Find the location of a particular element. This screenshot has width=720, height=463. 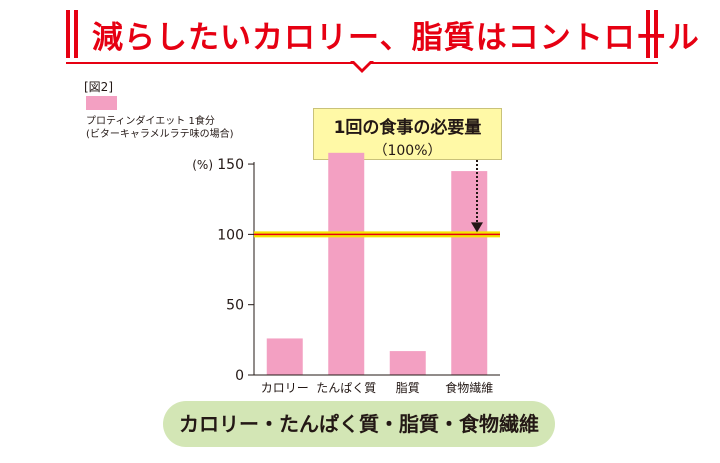

y-tick-label-0: 0 is located at coordinates (239, 376).